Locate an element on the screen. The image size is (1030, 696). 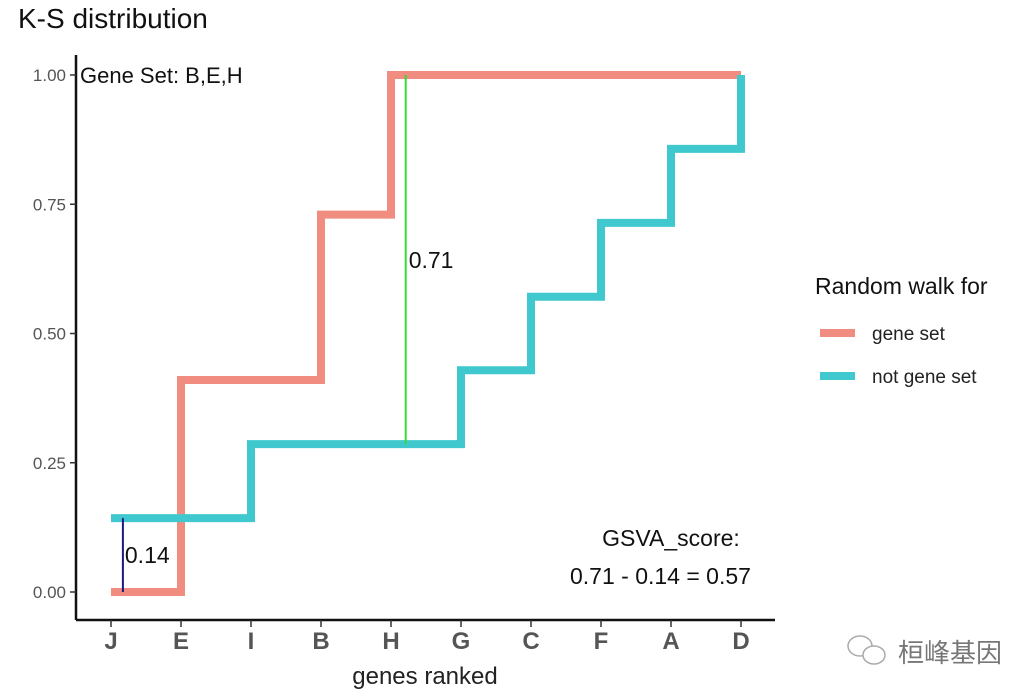
x-tick-label-D: D is located at coordinates (740, 641).